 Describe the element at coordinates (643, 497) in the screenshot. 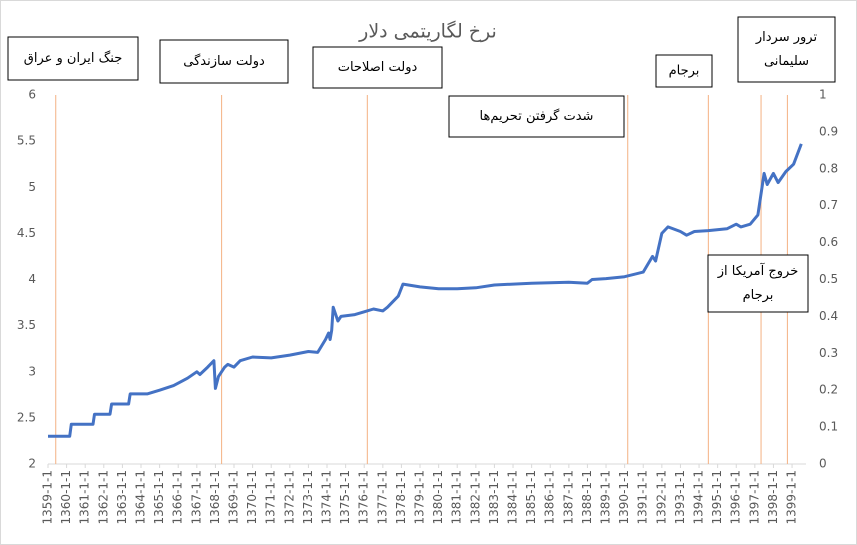

I see `x-tick-label: 1391-1-1` at that location.